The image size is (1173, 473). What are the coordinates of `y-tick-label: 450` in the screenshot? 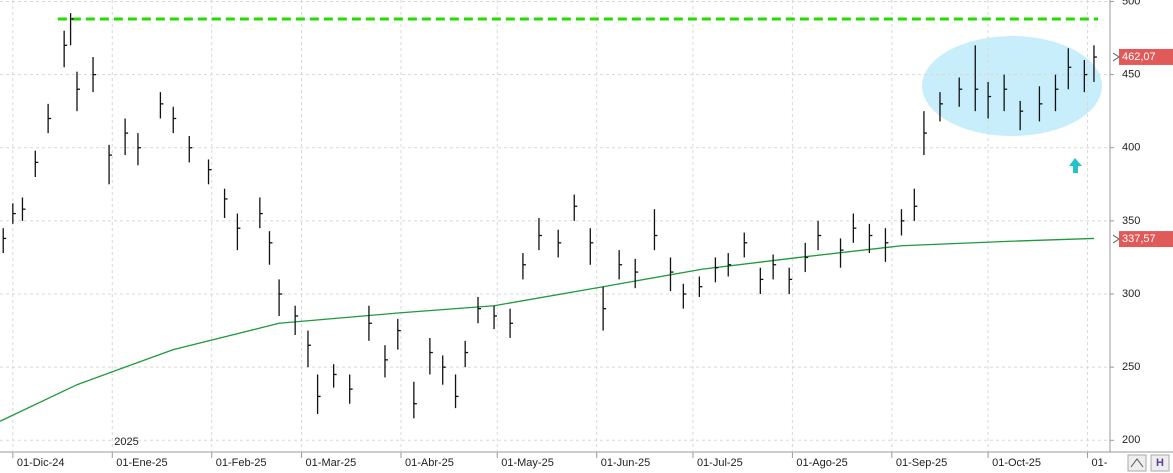 It's located at (1131, 75).